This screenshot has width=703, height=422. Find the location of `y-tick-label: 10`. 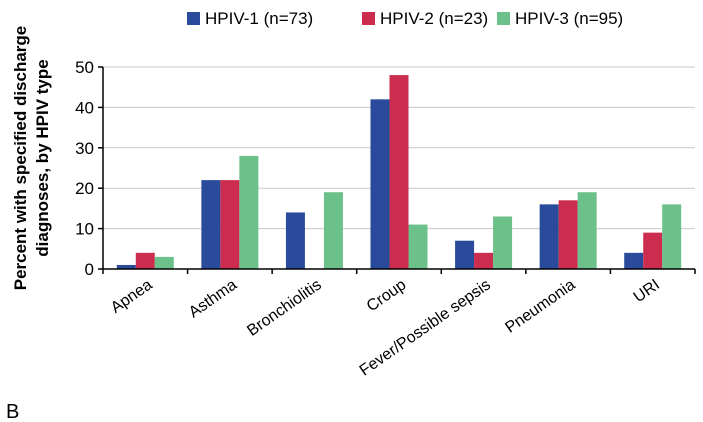

y-tick-label: 10 is located at coordinates (84, 229).